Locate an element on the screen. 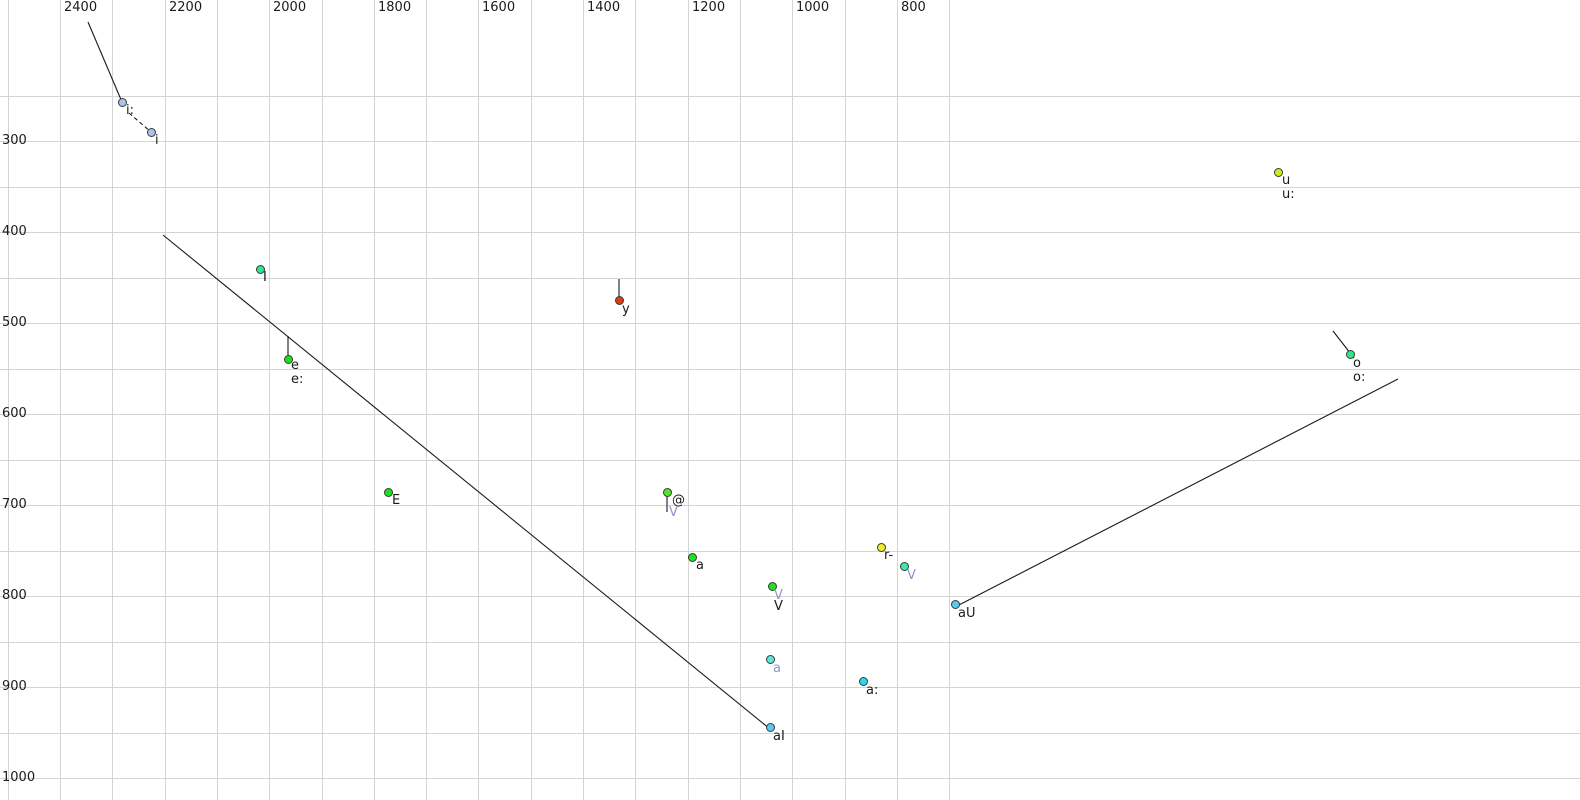  vowel-label: e is located at coordinates (295, 365).